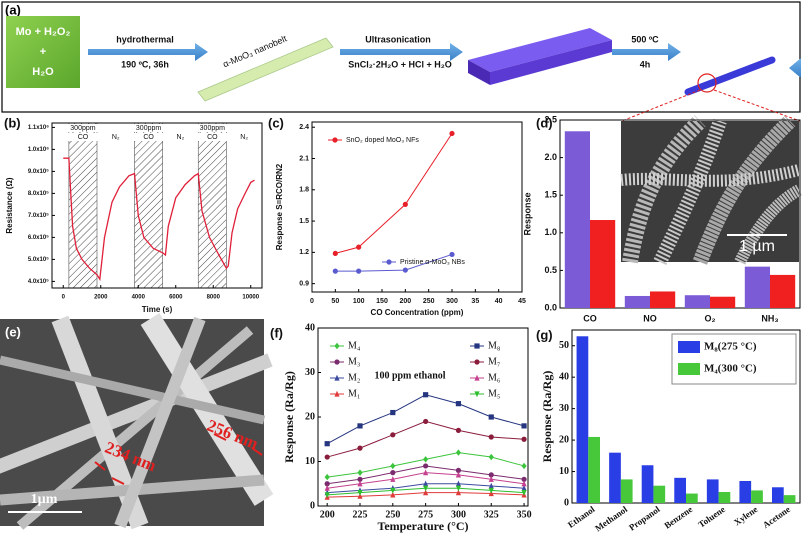  Describe the element at coordinates (550, 157) in the screenshot. I see `y-tick-label: 2.0` at that location.